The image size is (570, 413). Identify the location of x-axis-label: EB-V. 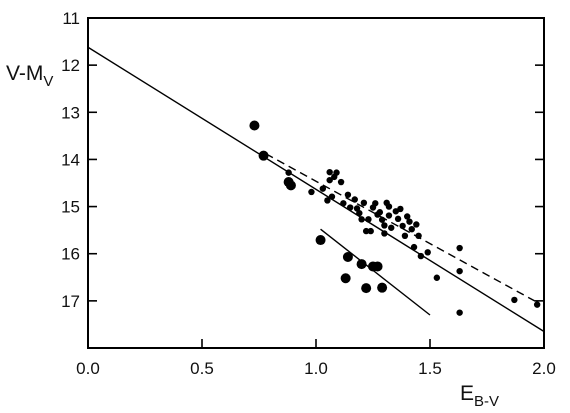
(479, 396).